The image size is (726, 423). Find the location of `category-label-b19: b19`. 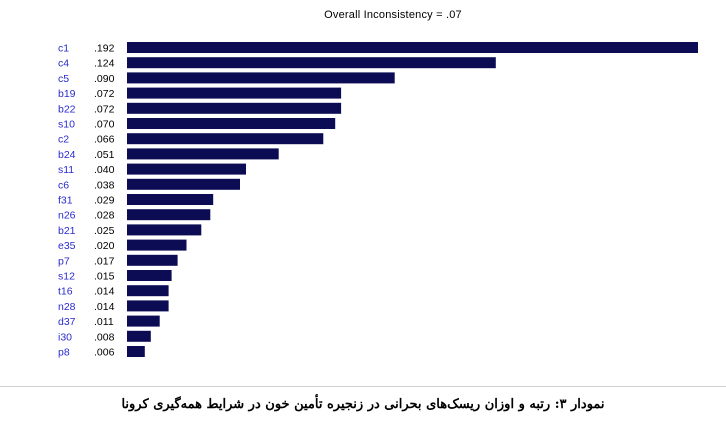

category-label-b19: b19 is located at coordinates (67, 94).